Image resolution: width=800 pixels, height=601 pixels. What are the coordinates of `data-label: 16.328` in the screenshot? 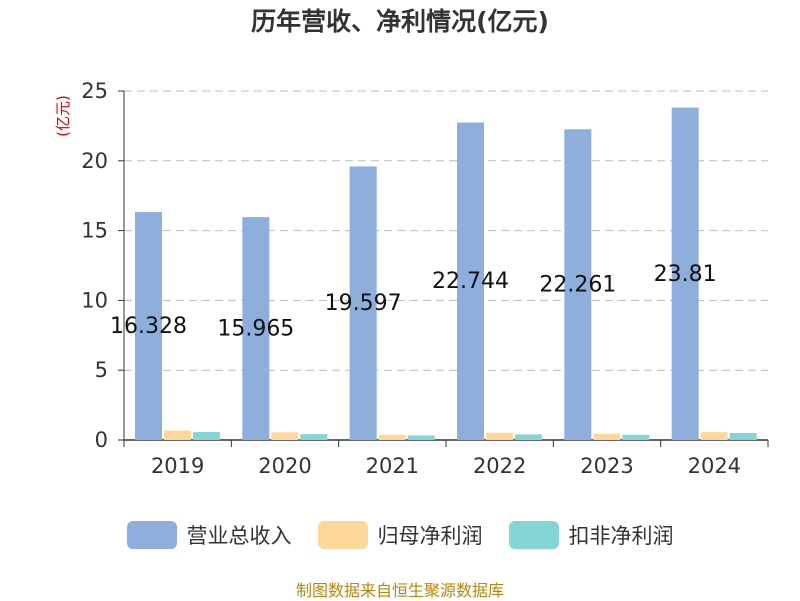 It's located at (148, 326).